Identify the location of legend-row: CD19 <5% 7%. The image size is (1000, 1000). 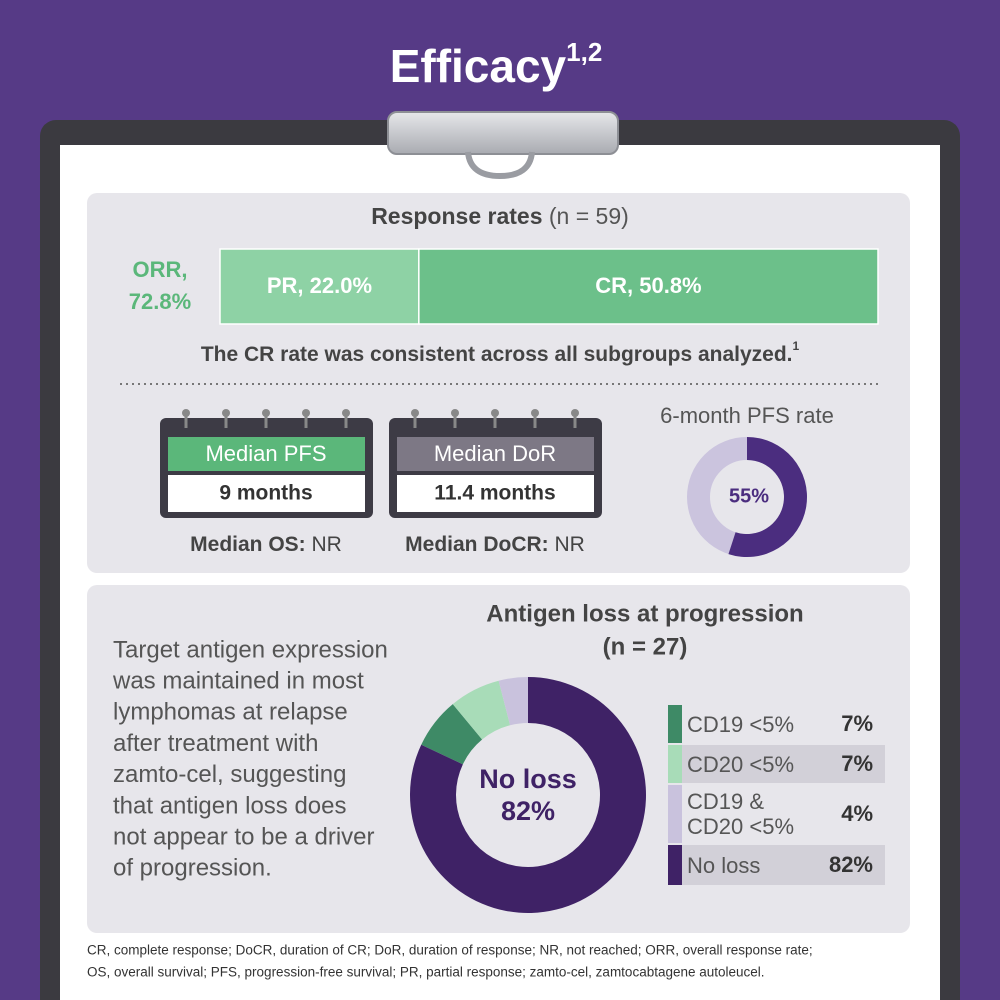
(776, 724).